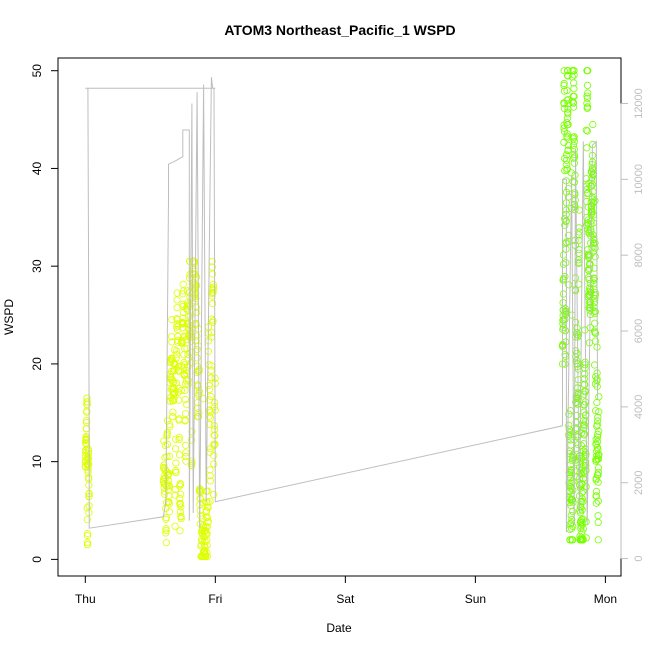 The height and width of the screenshot is (650, 650). I want to click on y2-tick-label: 12000, so click(639, 103).